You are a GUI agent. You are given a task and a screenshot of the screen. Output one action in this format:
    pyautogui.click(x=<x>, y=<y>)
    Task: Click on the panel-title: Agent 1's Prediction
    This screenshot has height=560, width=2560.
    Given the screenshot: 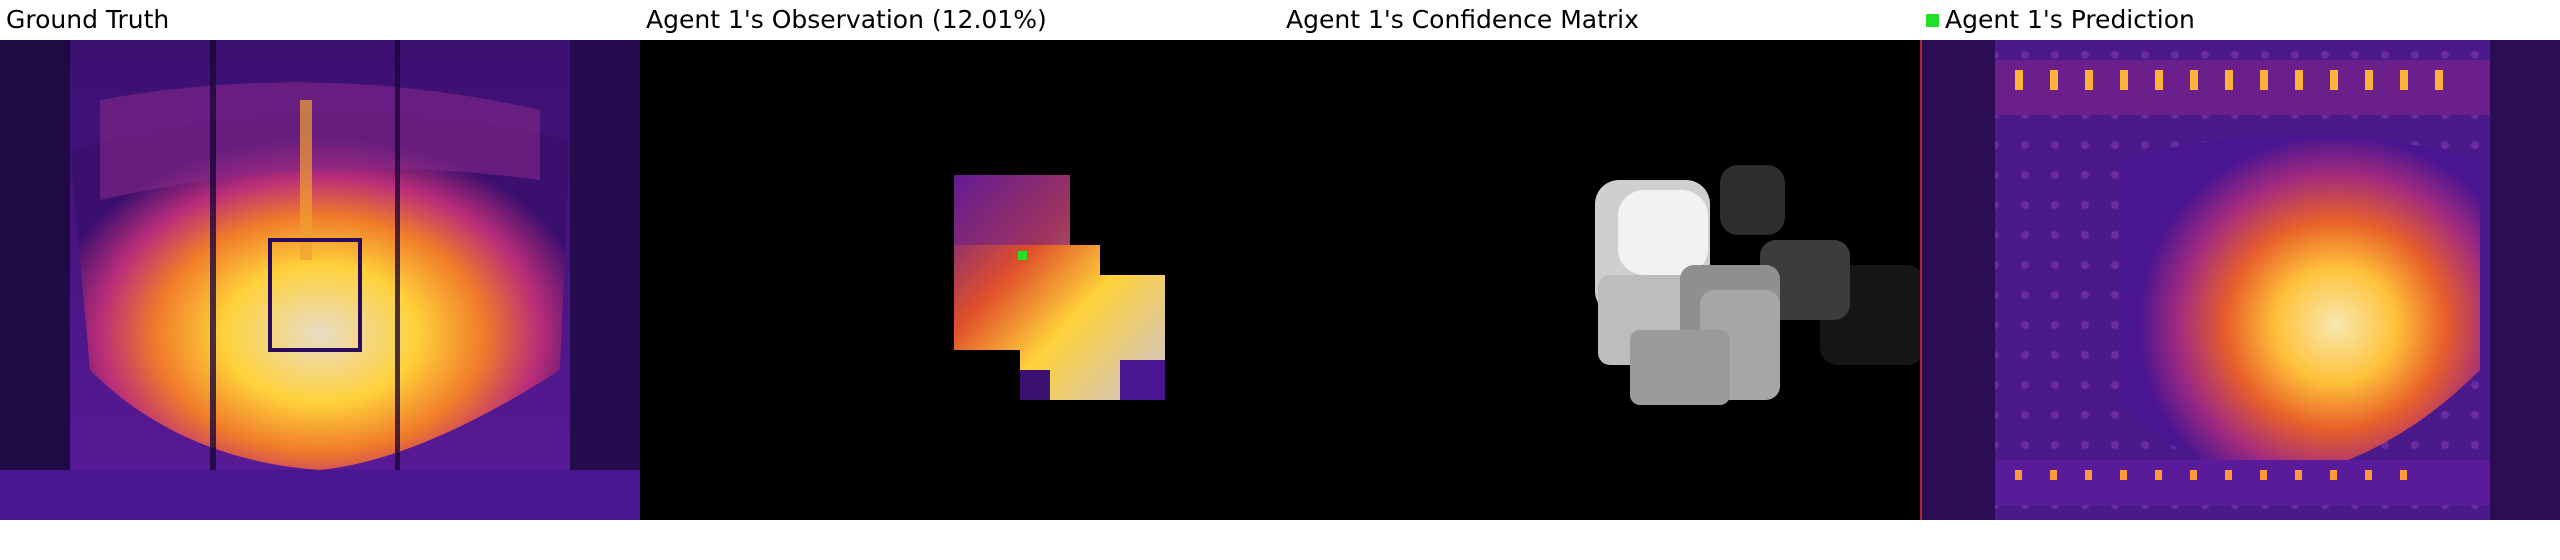 What is the action you would take?
    pyautogui.click(x=2060, y=20)
    